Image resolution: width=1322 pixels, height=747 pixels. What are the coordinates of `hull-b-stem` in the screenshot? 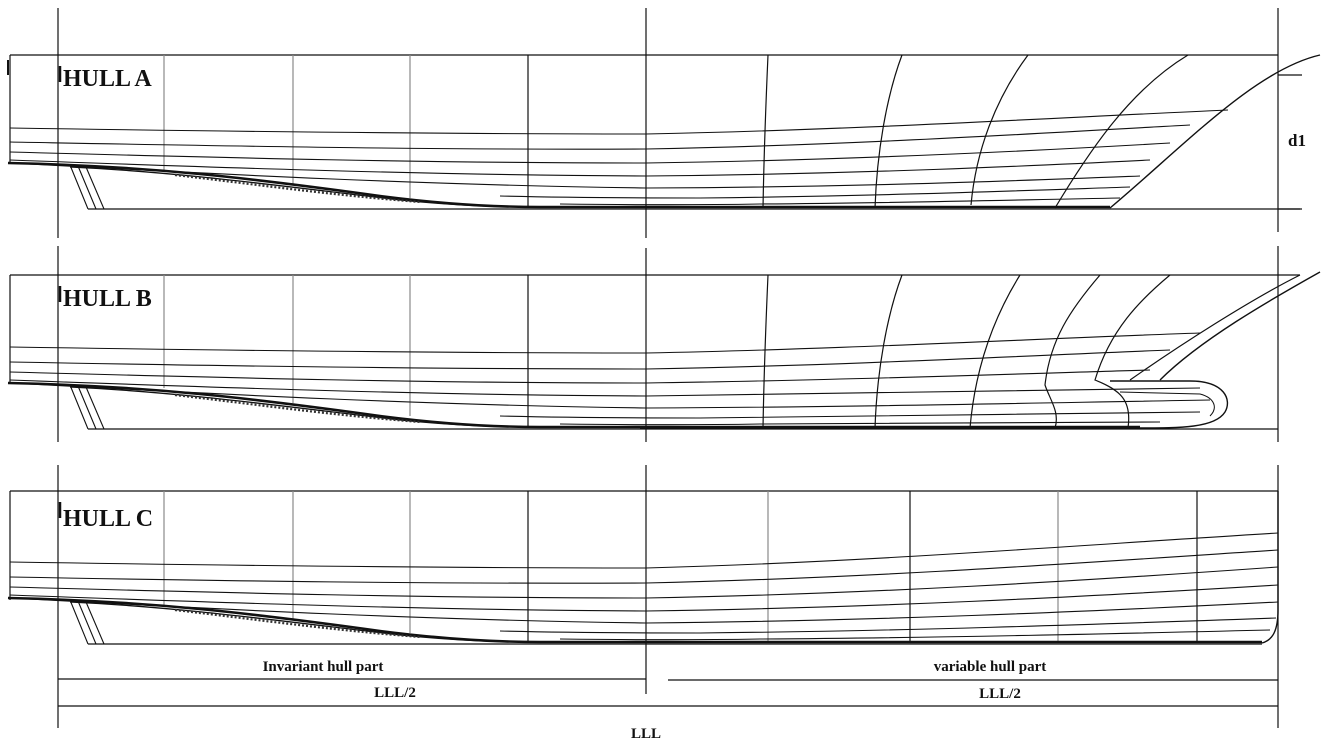 It's located at (1240, 326).